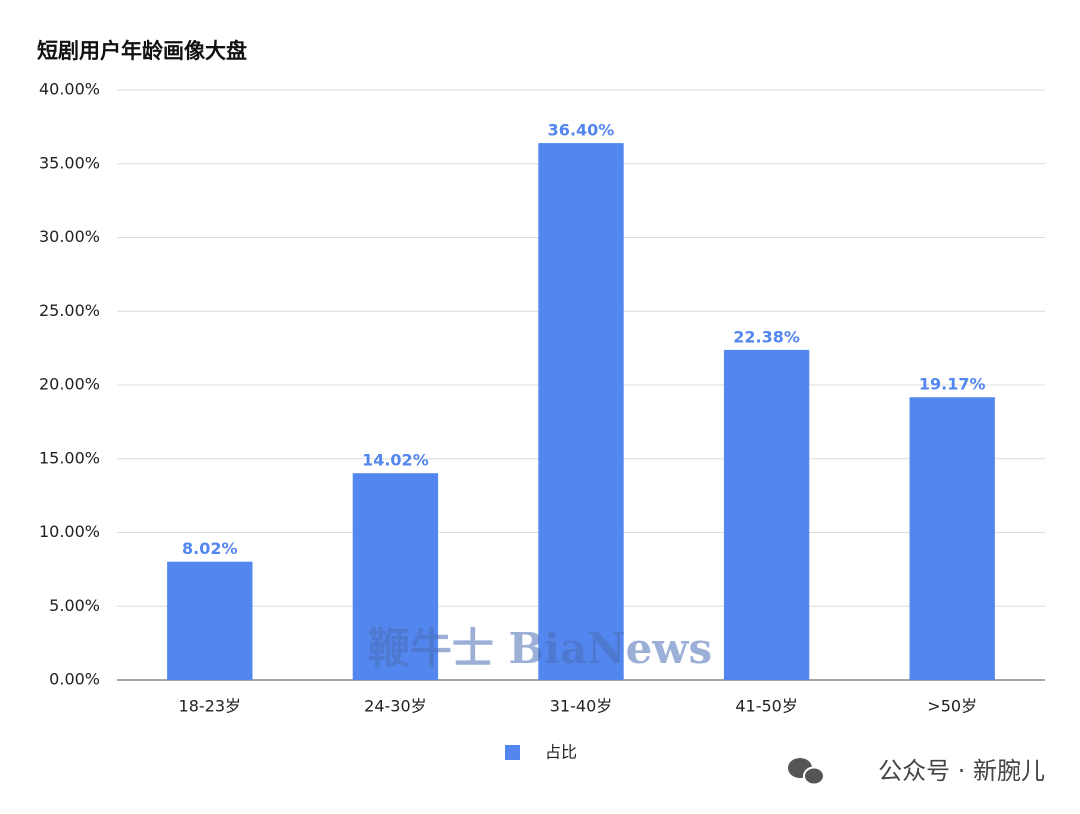 The image size is (1080, 814). I want to click on chart-title: 短剧用户年龄画像大盘, so click(142, 51).